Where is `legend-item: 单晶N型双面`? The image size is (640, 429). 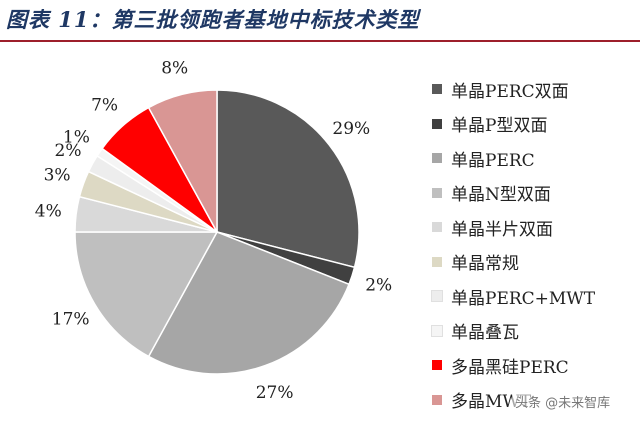
legend-item: 单晶N型双面 is located at coordinates (534, 193).